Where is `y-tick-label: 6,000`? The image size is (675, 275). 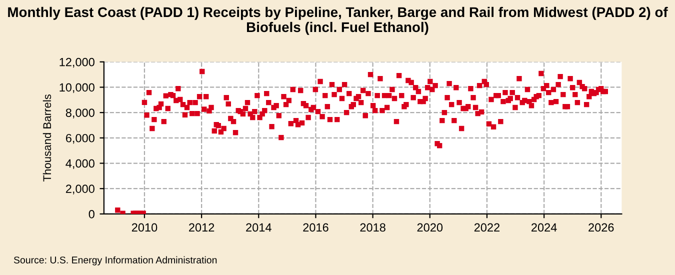 y-tick-label: 6,000 is located at coordinates (80, 139).